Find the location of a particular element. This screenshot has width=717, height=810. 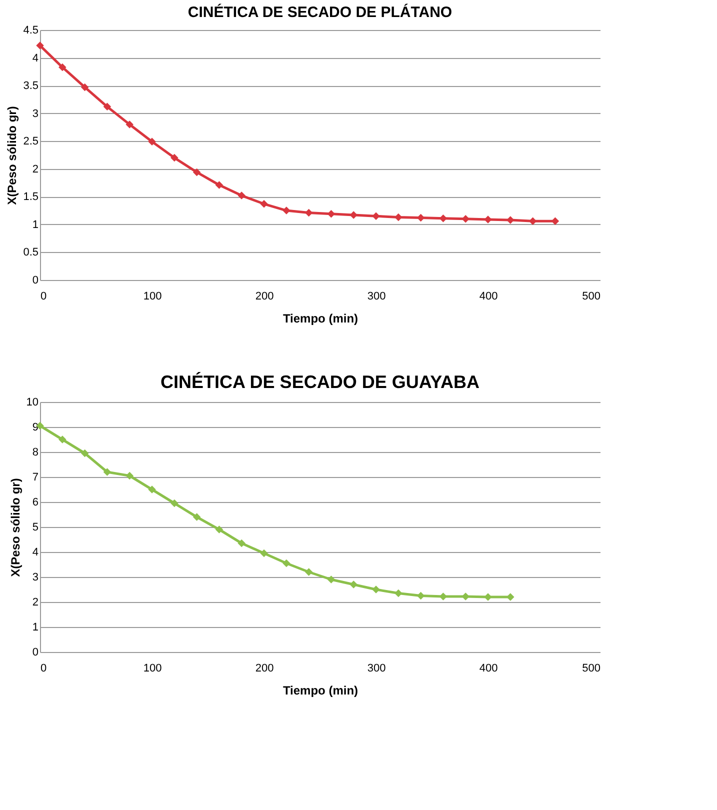

y-tick-label: 0.5 is located at coordinates (30, 252).